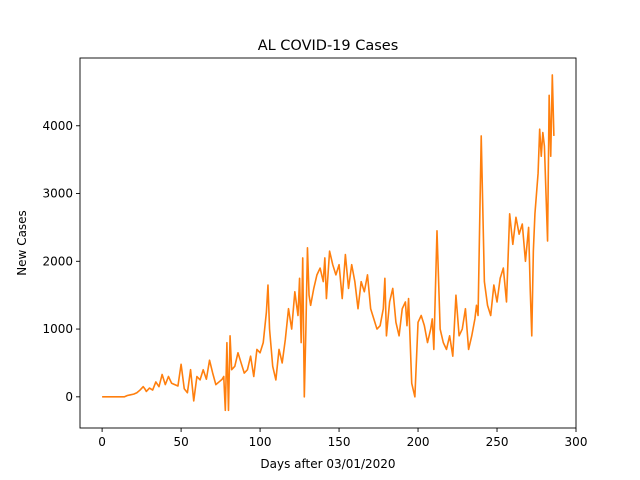 This screenshot has height=480, width=640. I want to click on x-tick-label: 100, so click(260, 442).